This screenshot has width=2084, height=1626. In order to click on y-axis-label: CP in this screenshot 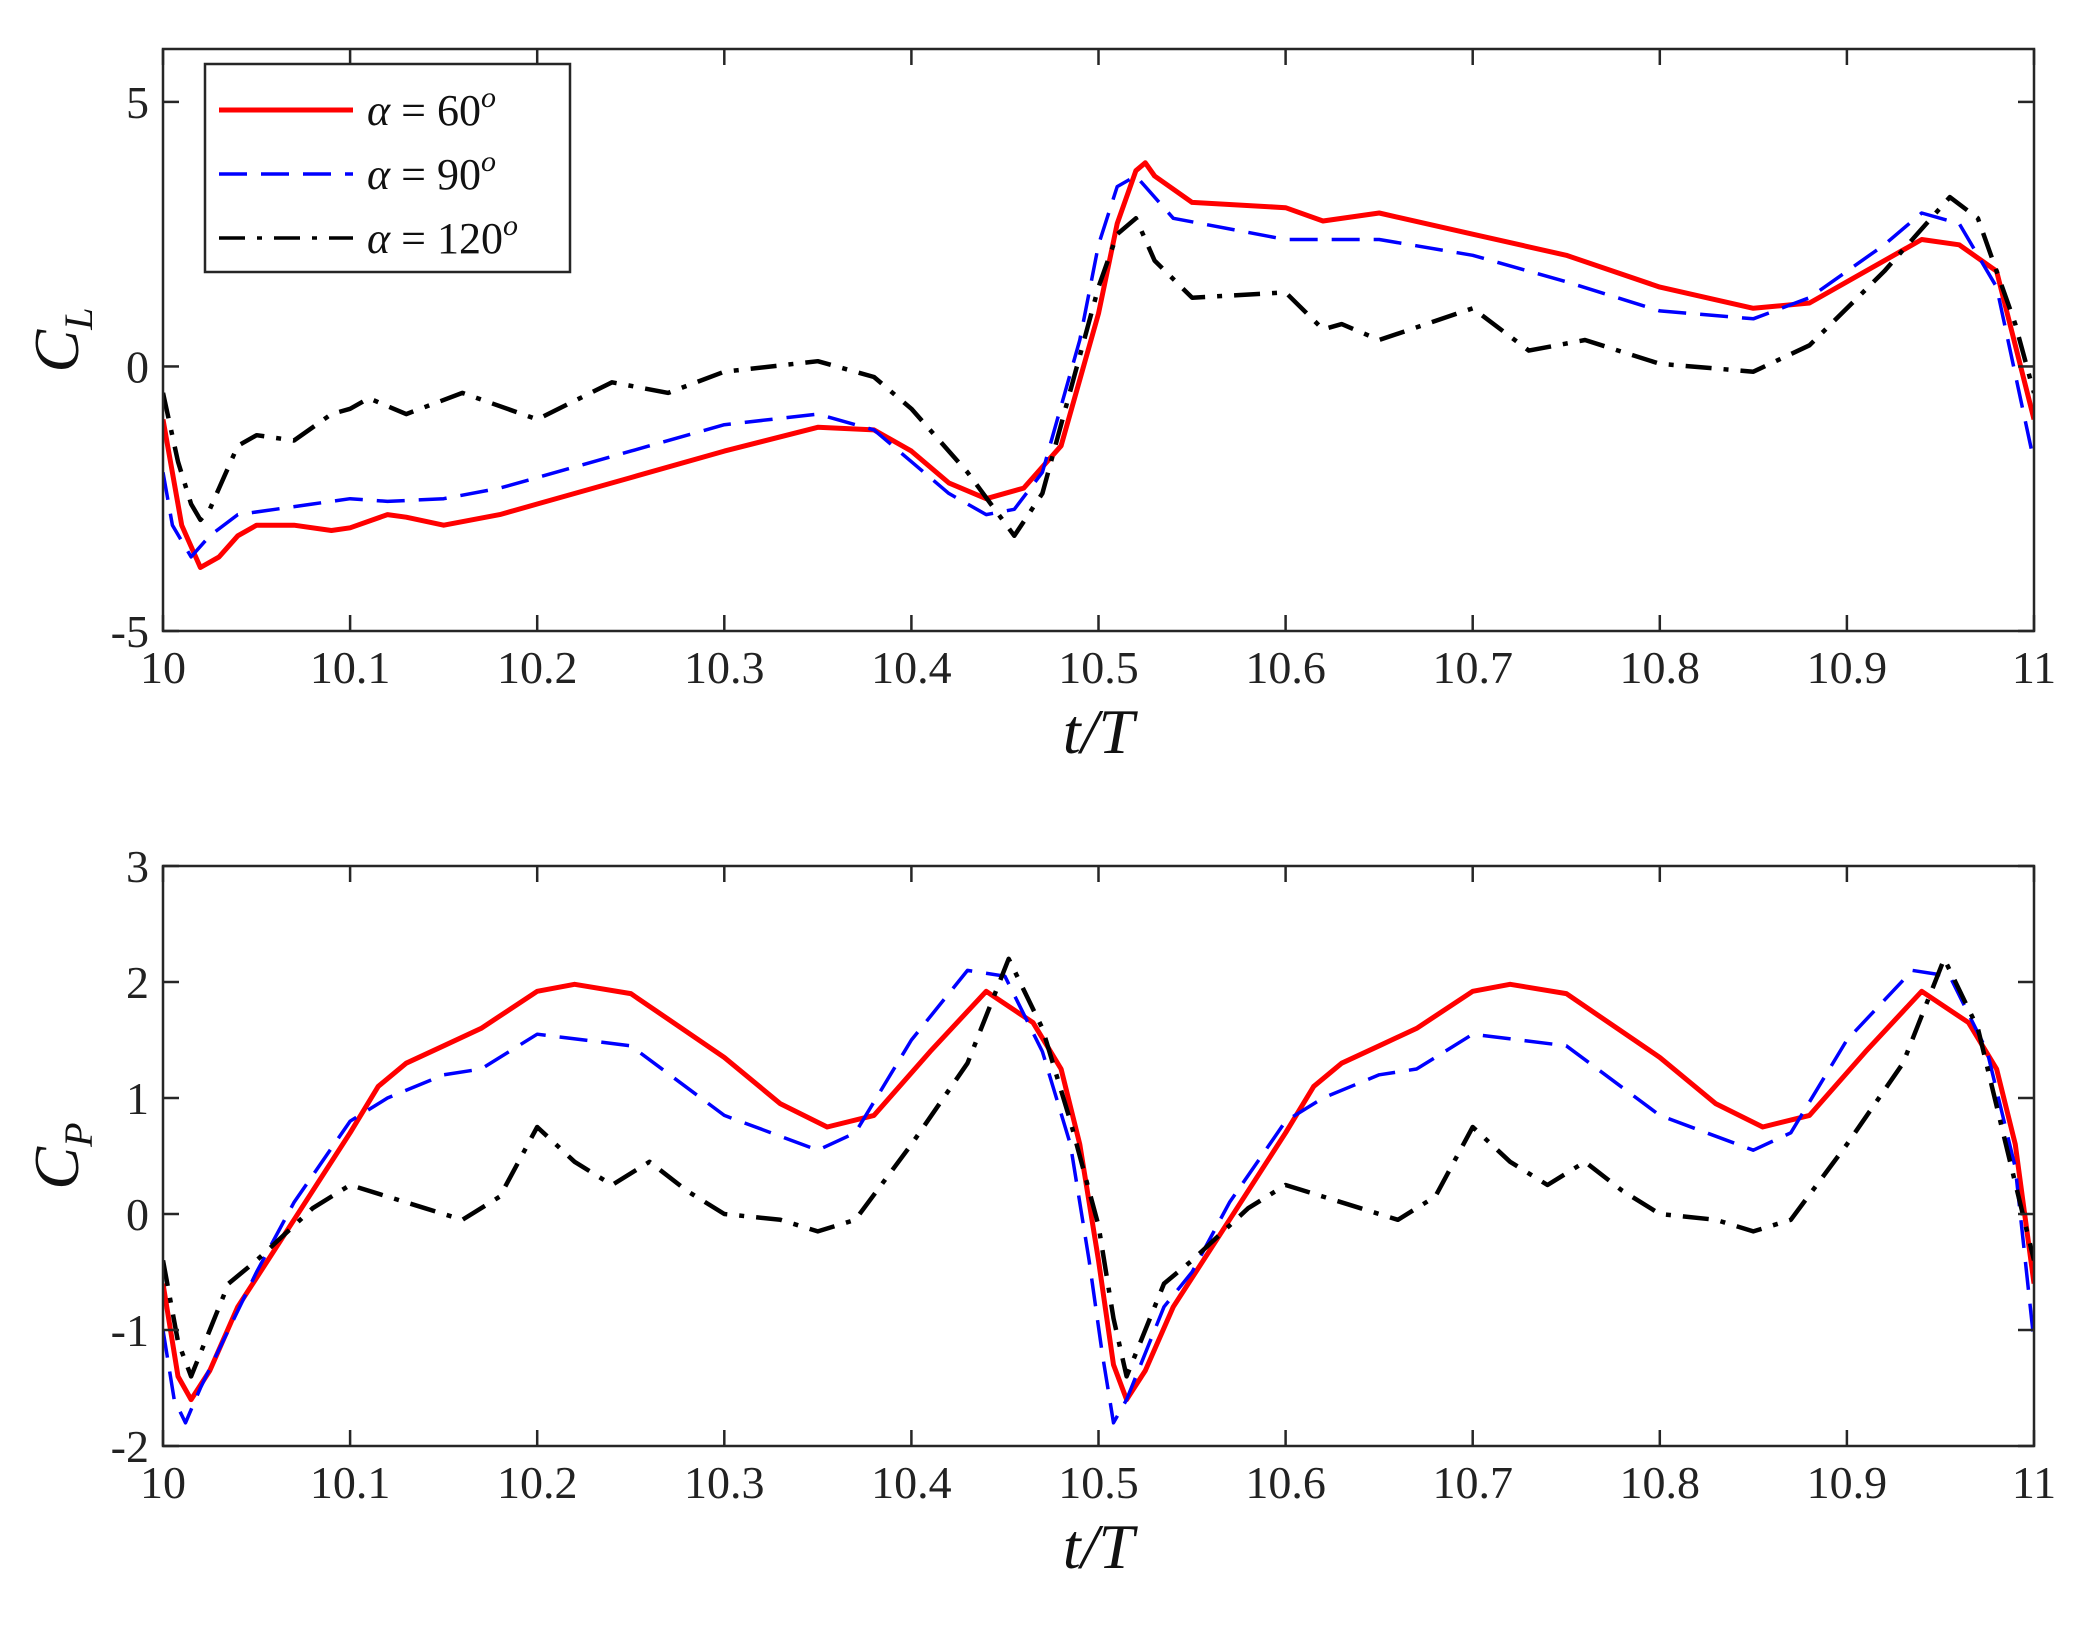, I will do `click(61, 1155)`.